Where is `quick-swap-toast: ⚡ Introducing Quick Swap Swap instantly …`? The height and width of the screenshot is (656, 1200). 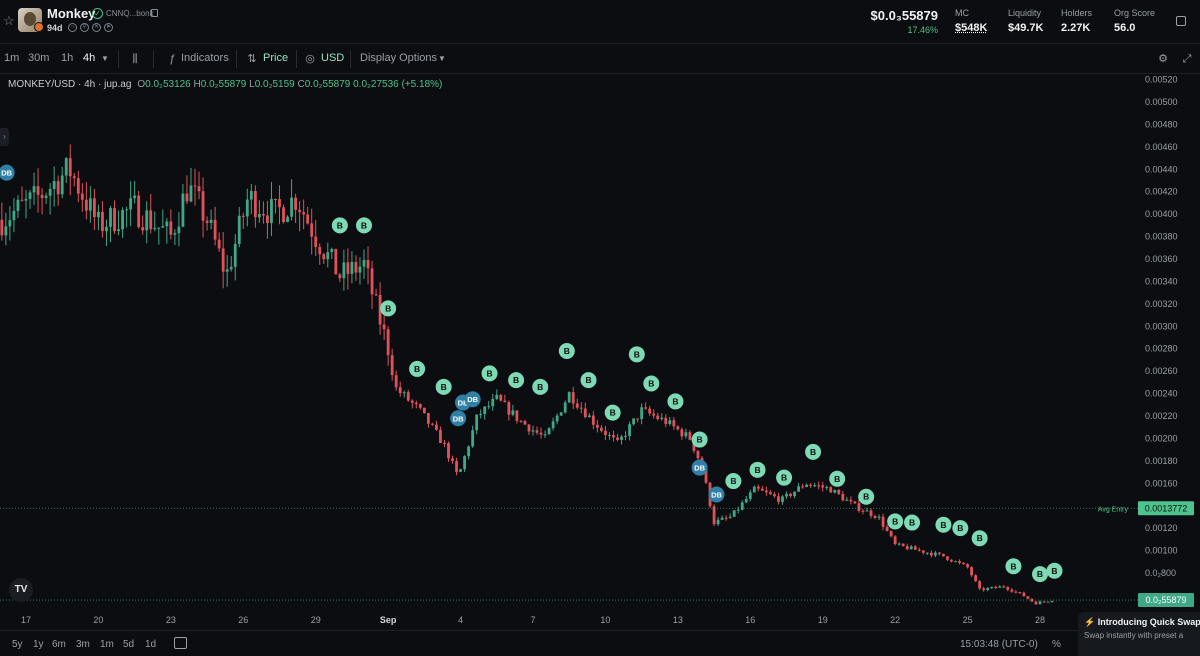 quick-swap-toast: ⚡ Introducing Quick Swap Swap instantly … is located at coordinates (1139, 634).